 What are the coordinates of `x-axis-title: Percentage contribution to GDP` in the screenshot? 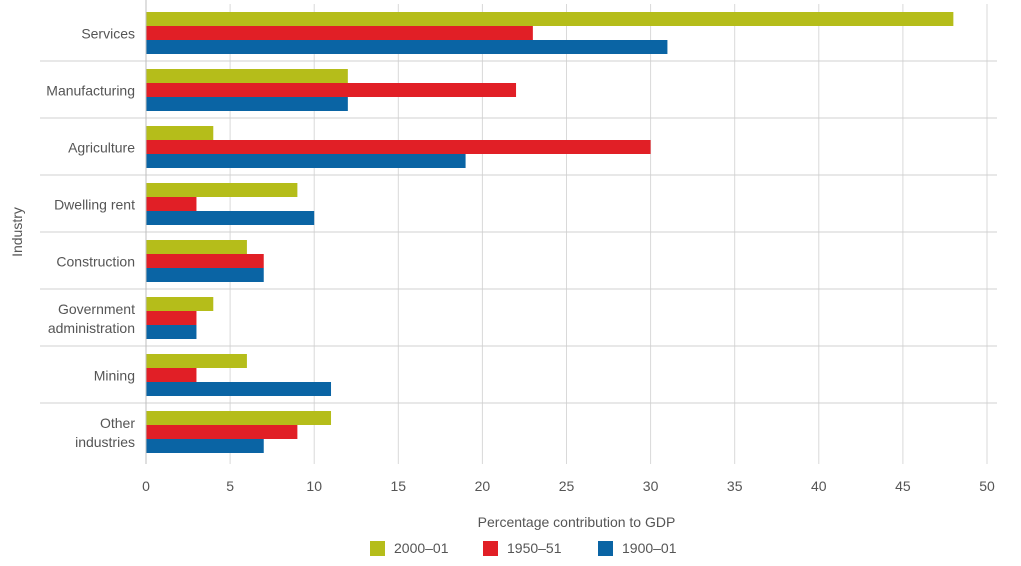 It's located at (577, 522).